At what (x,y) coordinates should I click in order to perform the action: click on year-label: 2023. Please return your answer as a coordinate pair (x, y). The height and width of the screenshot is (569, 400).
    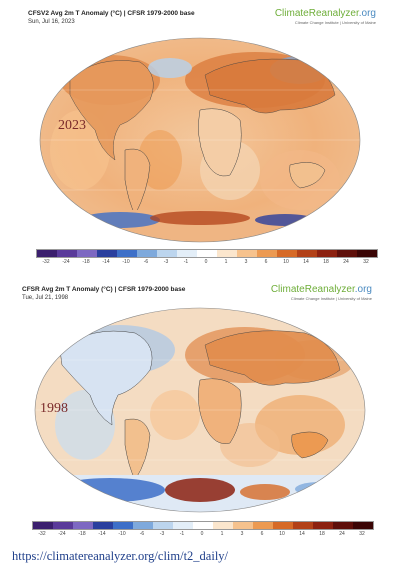
    Looking at the image, I should click on (72, 125).